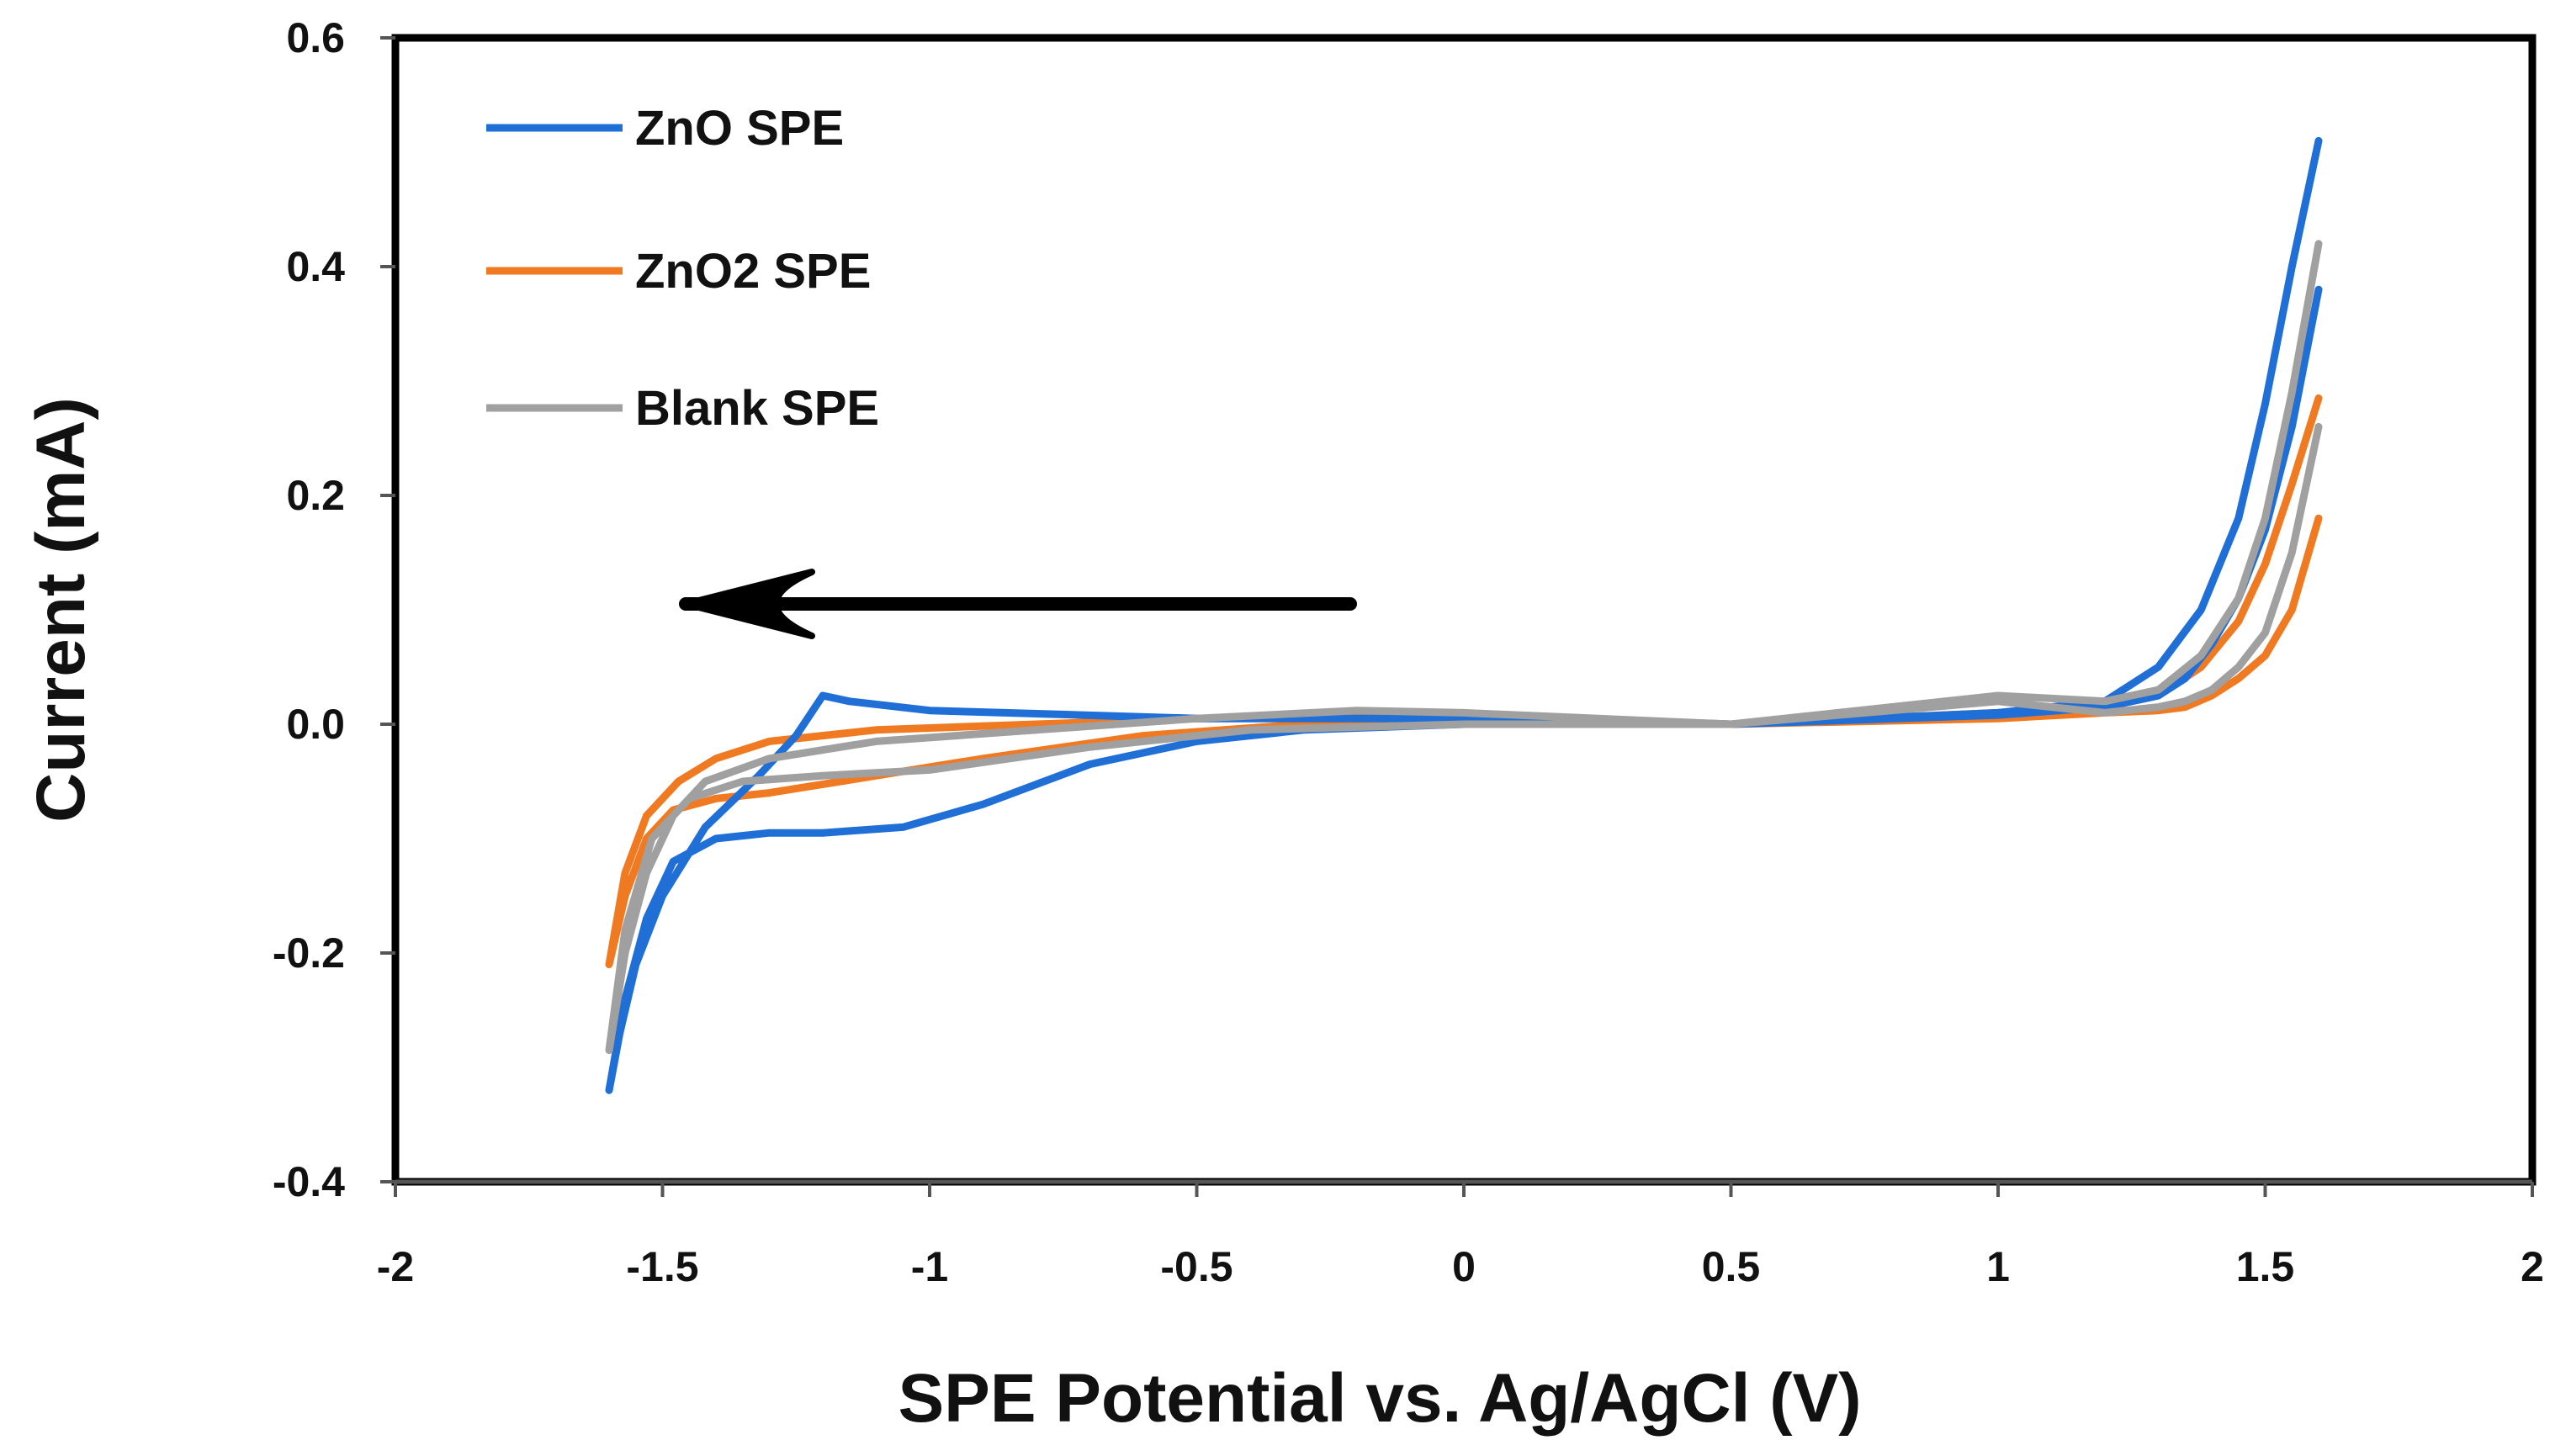  What do you see at coordinates (309, 953) in the screenshot?
I see `y-tick-label: -0.2` at bounding box center [309, 953].